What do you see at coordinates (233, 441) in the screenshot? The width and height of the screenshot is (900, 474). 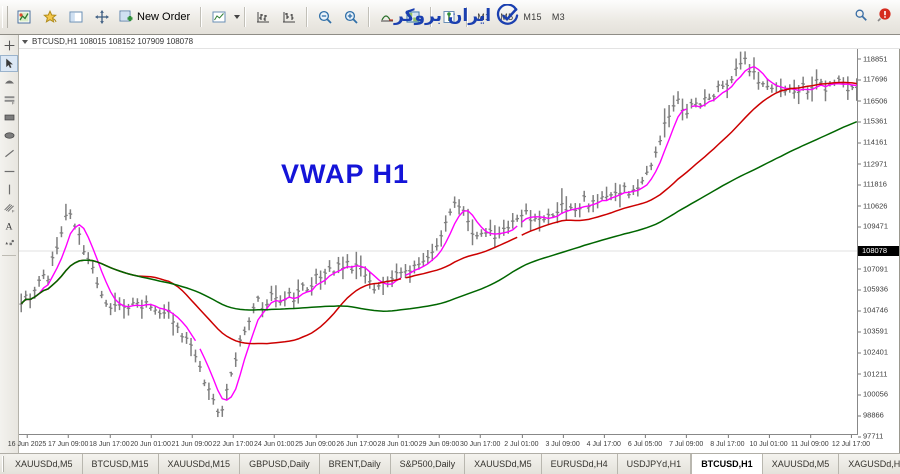 I see `time-tick-label: 22 Jun 17:00` at bounding box center [233, 441].